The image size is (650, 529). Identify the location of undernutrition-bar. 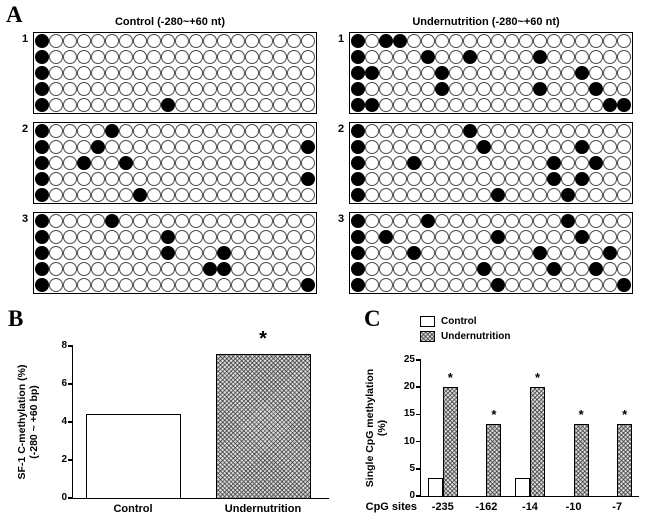
(625, 459).